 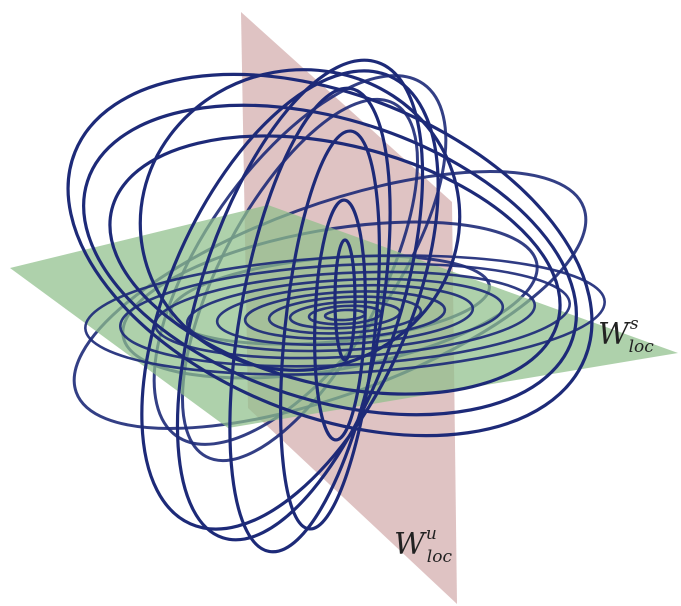 I want to click on unstable-label-subscript: loc, so click(x=439, y=557).